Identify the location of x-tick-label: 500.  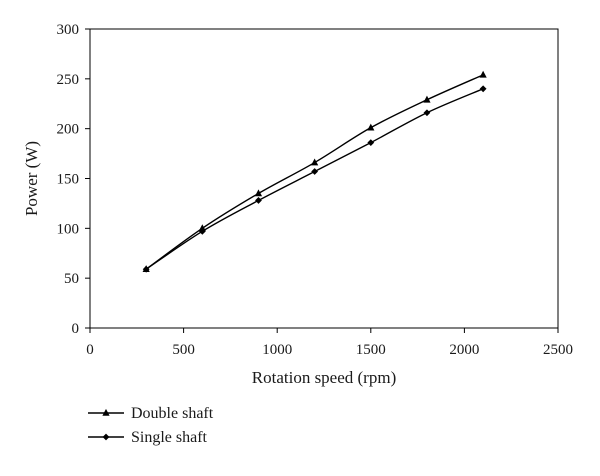
(183, 350).